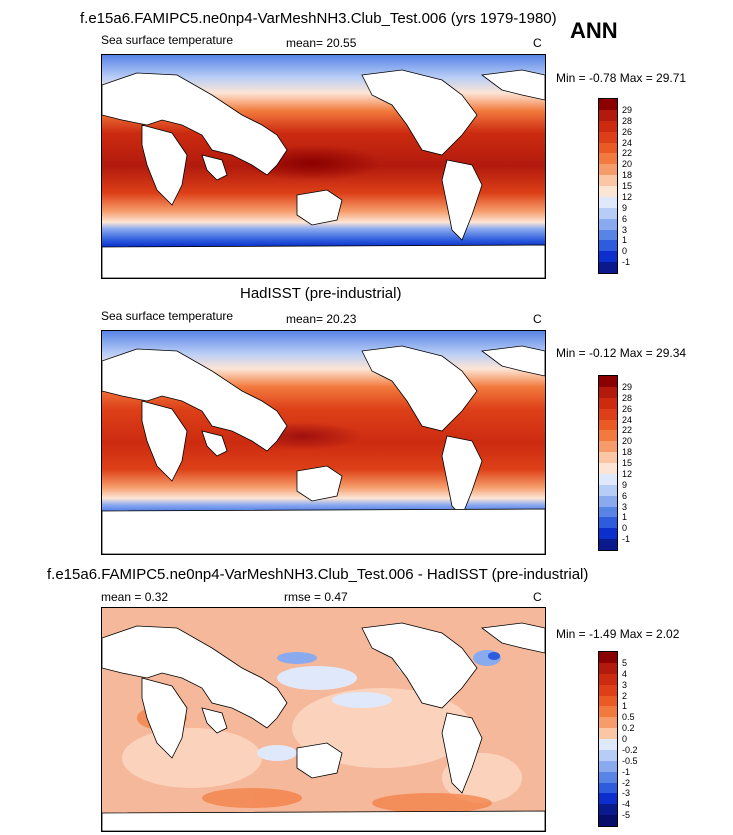 The image size is (733, 835). Describe the element at coordinates (167, 316) in the screenshot. I see `panel-2-field-label: Sea surface temperature` at that location.